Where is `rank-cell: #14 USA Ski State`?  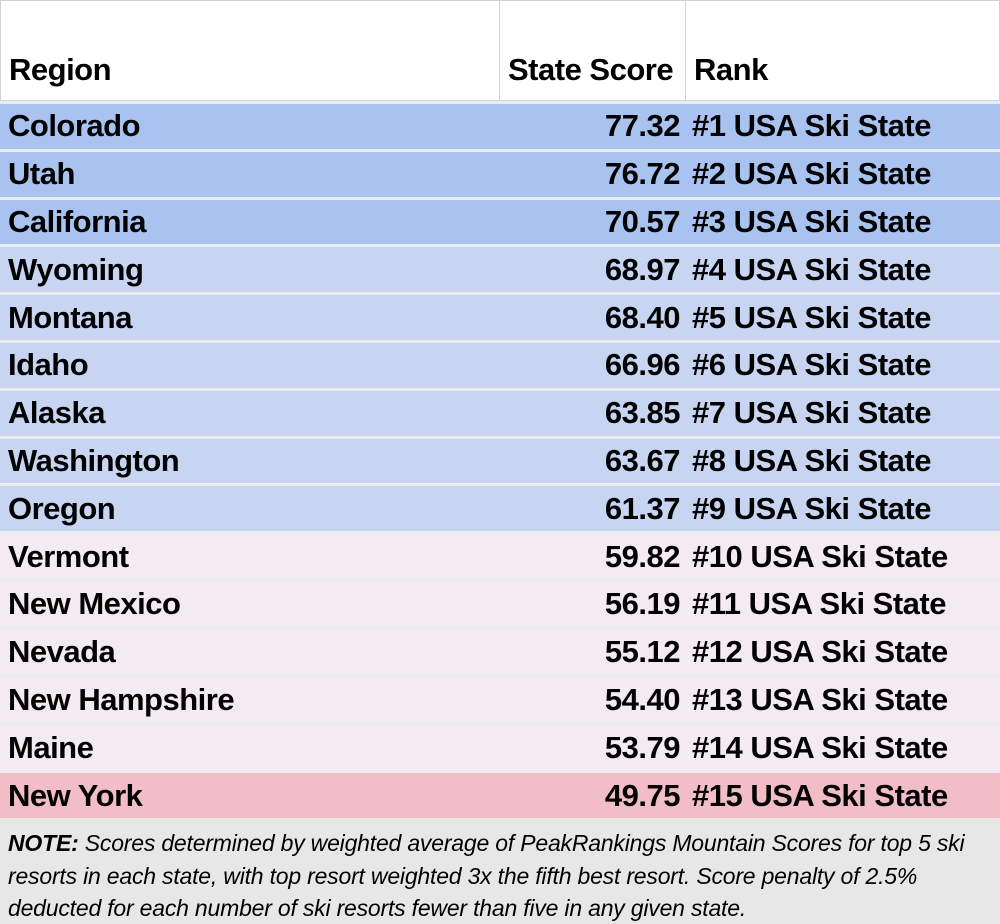
rank-cell: #14 USA Ski State is located at coordinates (820, 747).